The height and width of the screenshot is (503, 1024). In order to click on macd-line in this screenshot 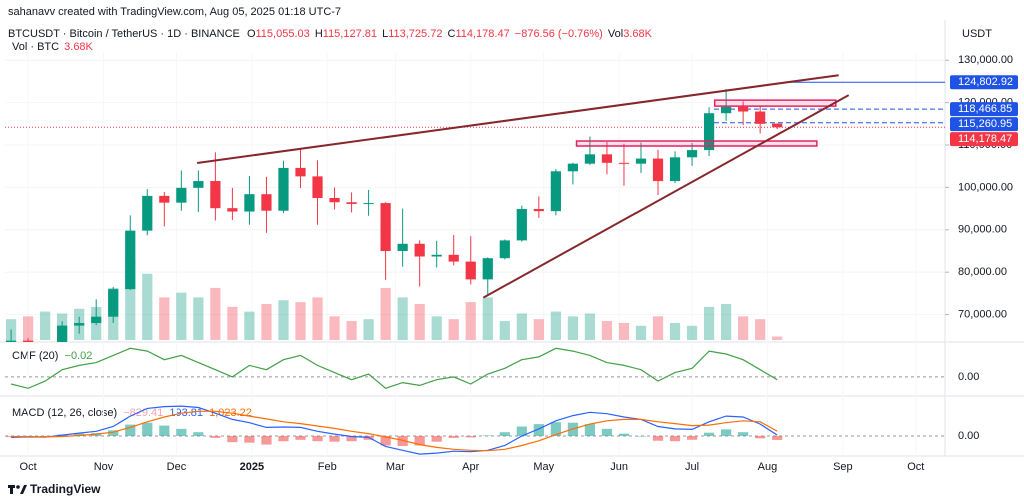, I will do `click(394, 430)`.